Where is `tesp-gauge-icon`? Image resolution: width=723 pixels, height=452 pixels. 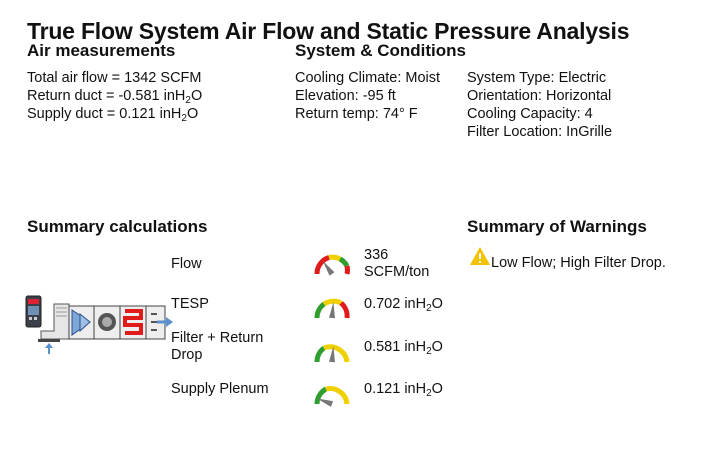
tesp-gauge-icon is located at coordinates (332, 308).